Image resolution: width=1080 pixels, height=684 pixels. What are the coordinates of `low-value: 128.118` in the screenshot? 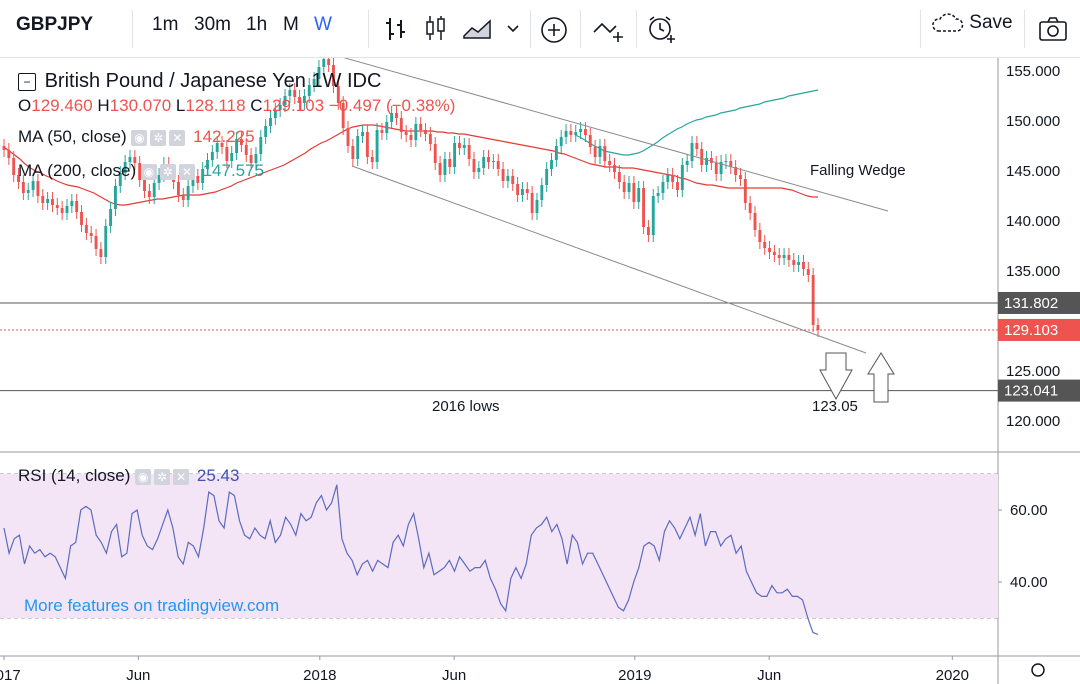 It's located at (215, 105).